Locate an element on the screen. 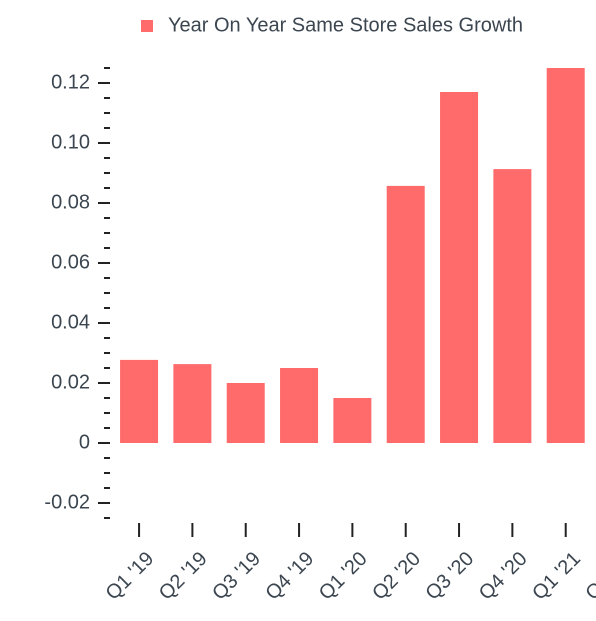 The image size is (596, 621). x-tick-label: Q2 '20 is located at coordinates (396, 576).